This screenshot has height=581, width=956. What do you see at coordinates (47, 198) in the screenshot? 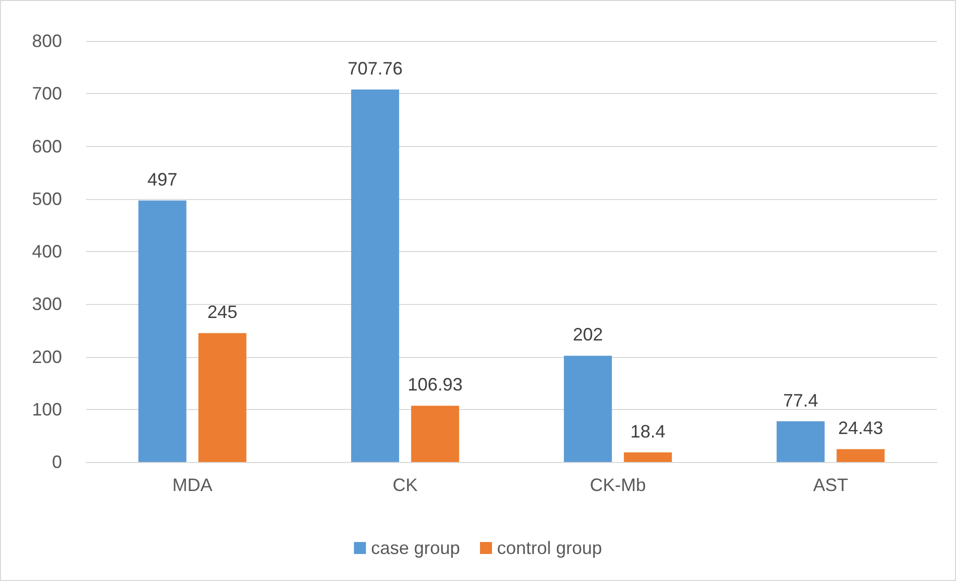
I see `y-tick-label: 500` at bounding box center [47, 198].